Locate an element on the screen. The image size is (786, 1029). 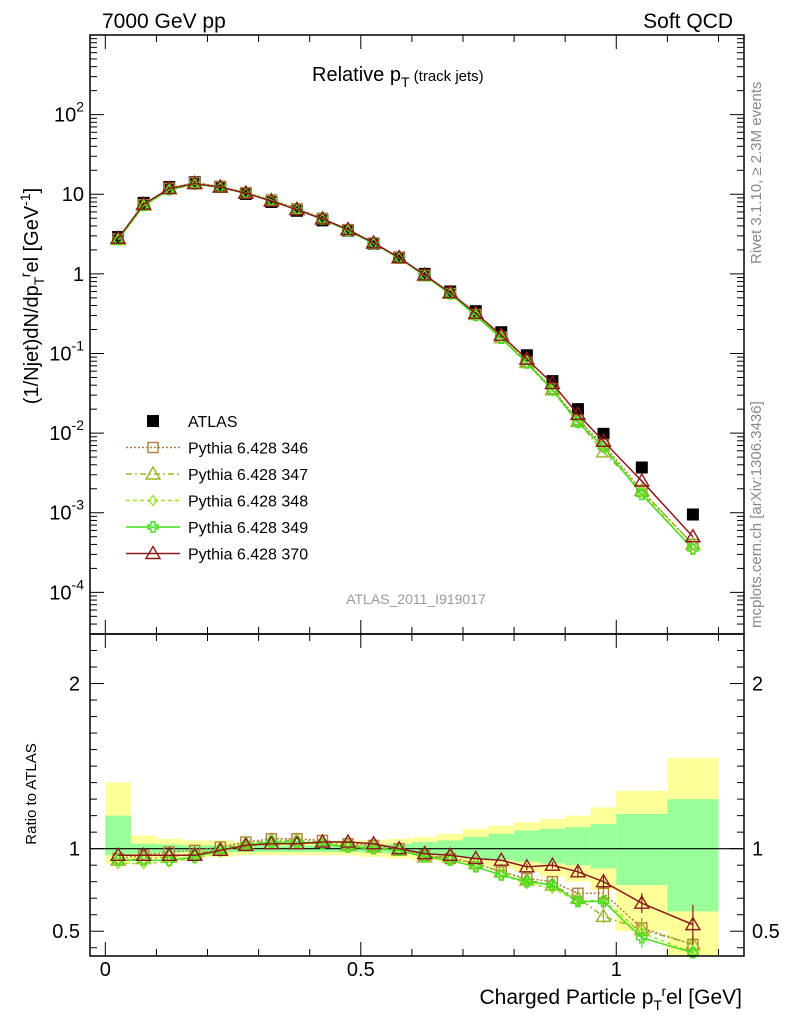
ratio-y-tick-label-right: 2 is located at coordinates (757, 685).